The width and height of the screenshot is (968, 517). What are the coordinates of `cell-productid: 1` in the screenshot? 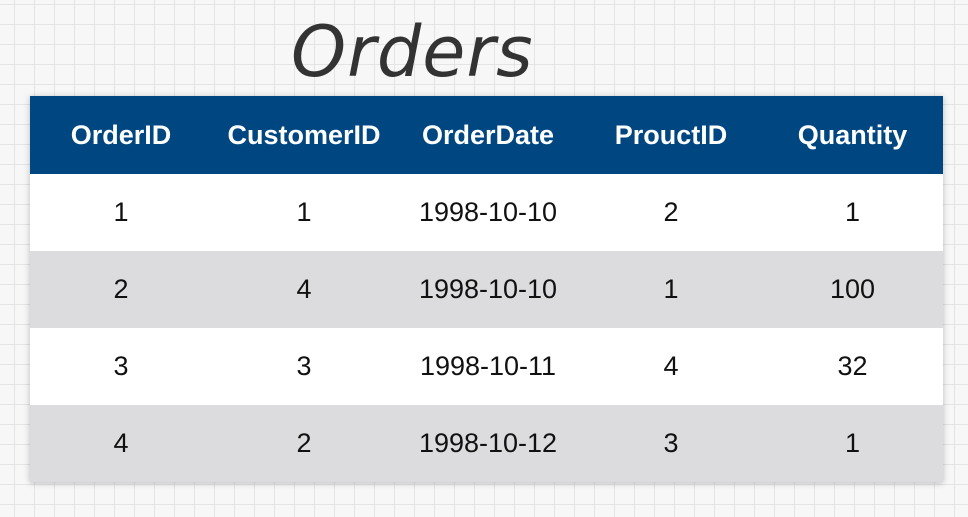 It's located at (671, 289).